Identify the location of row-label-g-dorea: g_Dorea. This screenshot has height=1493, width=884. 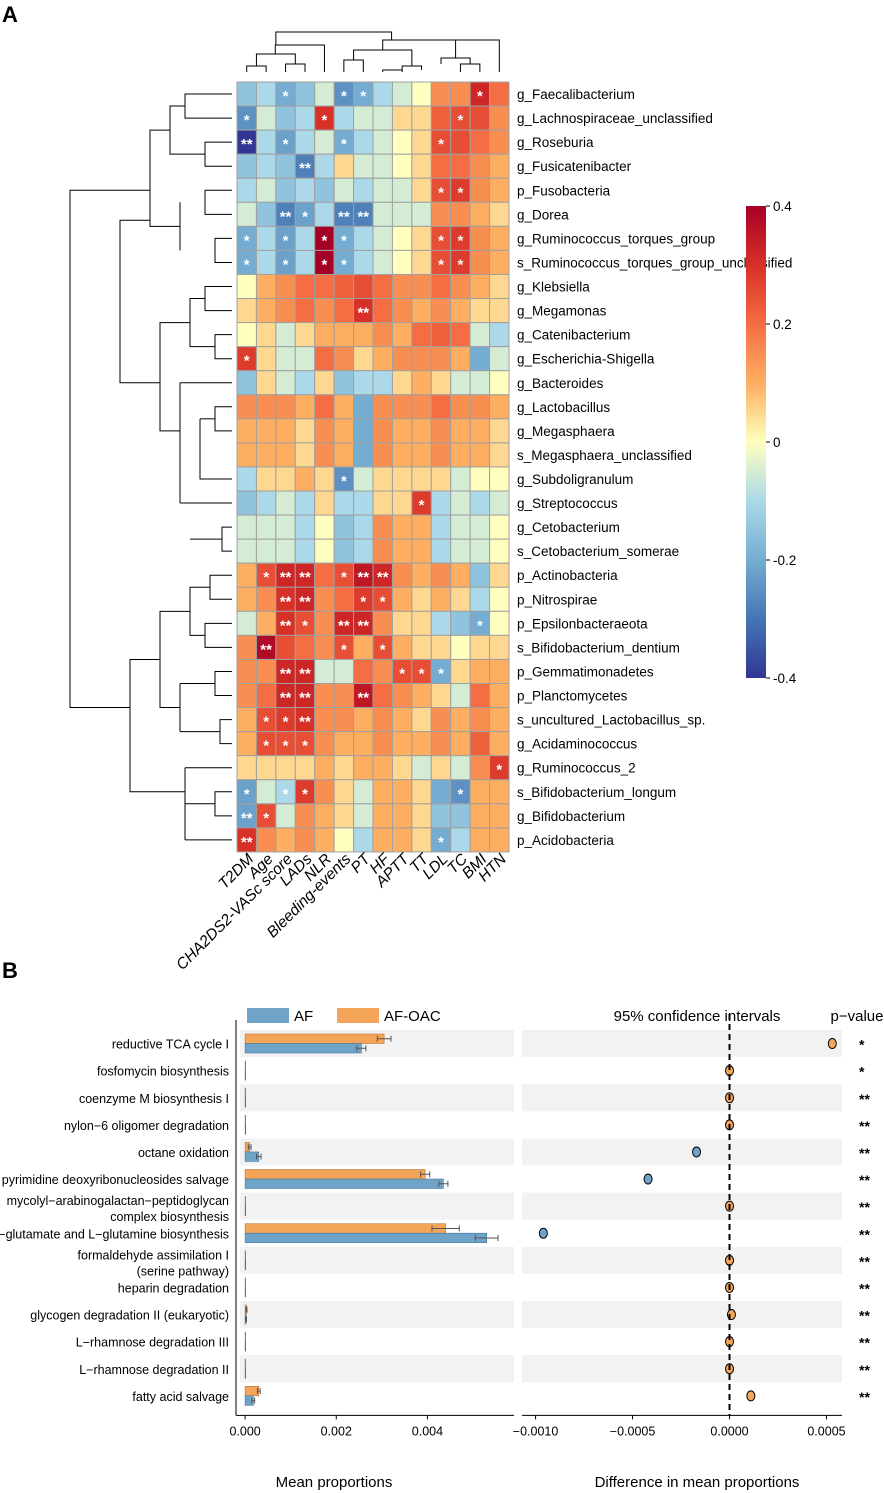
(543, 214).